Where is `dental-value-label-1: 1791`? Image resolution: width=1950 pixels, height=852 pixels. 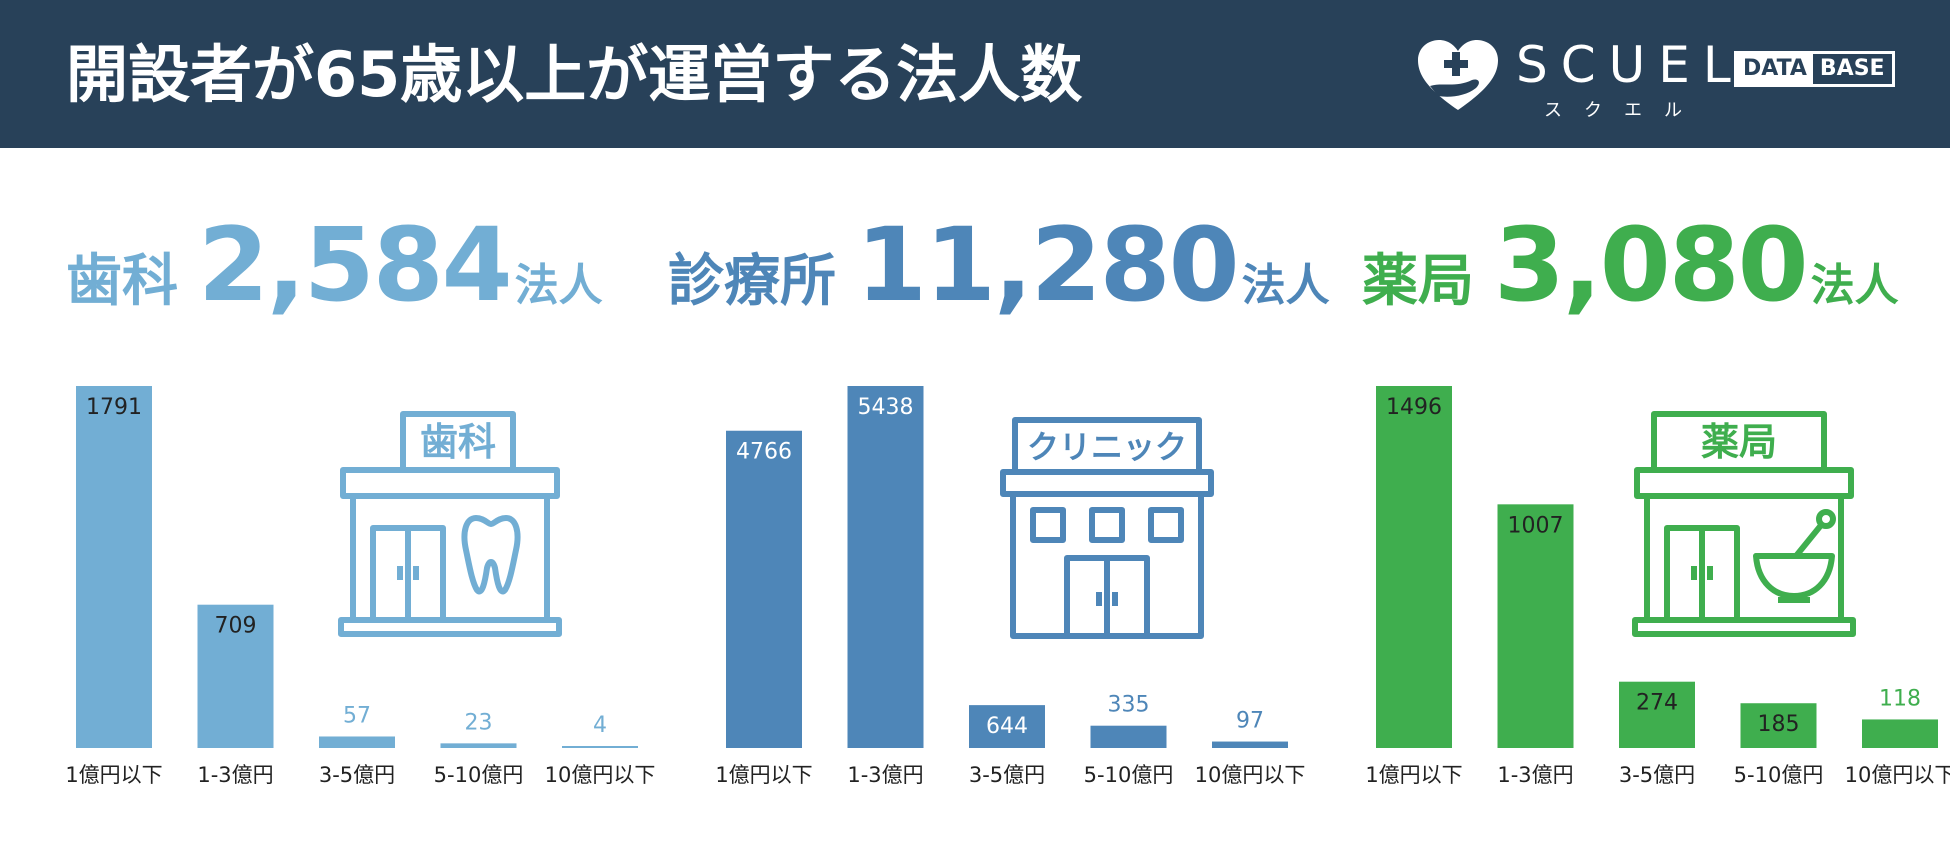 dental-value-label-1: 1791 is located at coordinates (114, 407).